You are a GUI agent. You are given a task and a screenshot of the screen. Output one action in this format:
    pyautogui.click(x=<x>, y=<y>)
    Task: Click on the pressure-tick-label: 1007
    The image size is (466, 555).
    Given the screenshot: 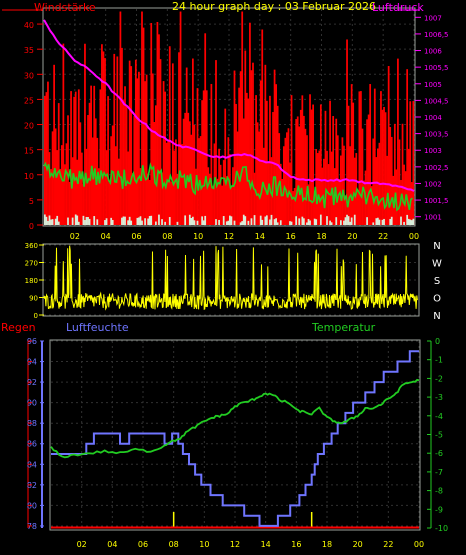 What is the action you would take?
    pyautogui.click(x=433, y=18)
    